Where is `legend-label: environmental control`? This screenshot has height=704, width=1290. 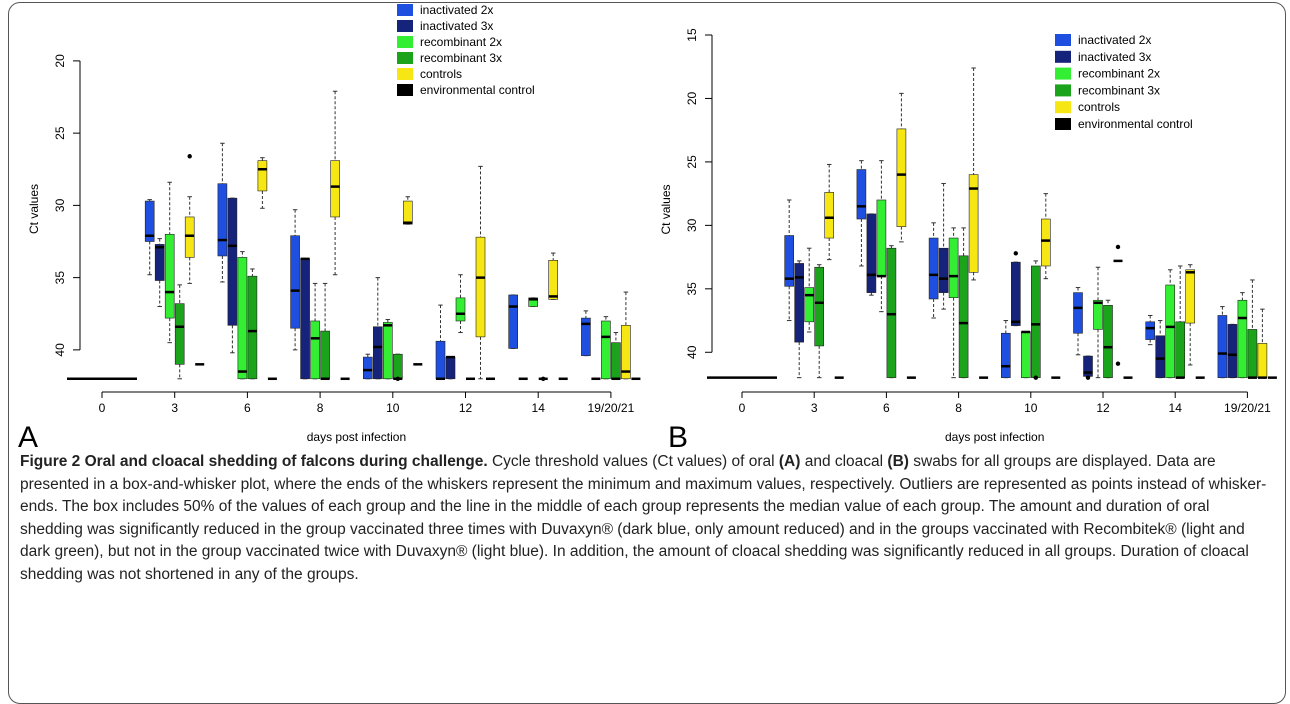
legend-label: environmental control is located at coordinates (1135, 124).